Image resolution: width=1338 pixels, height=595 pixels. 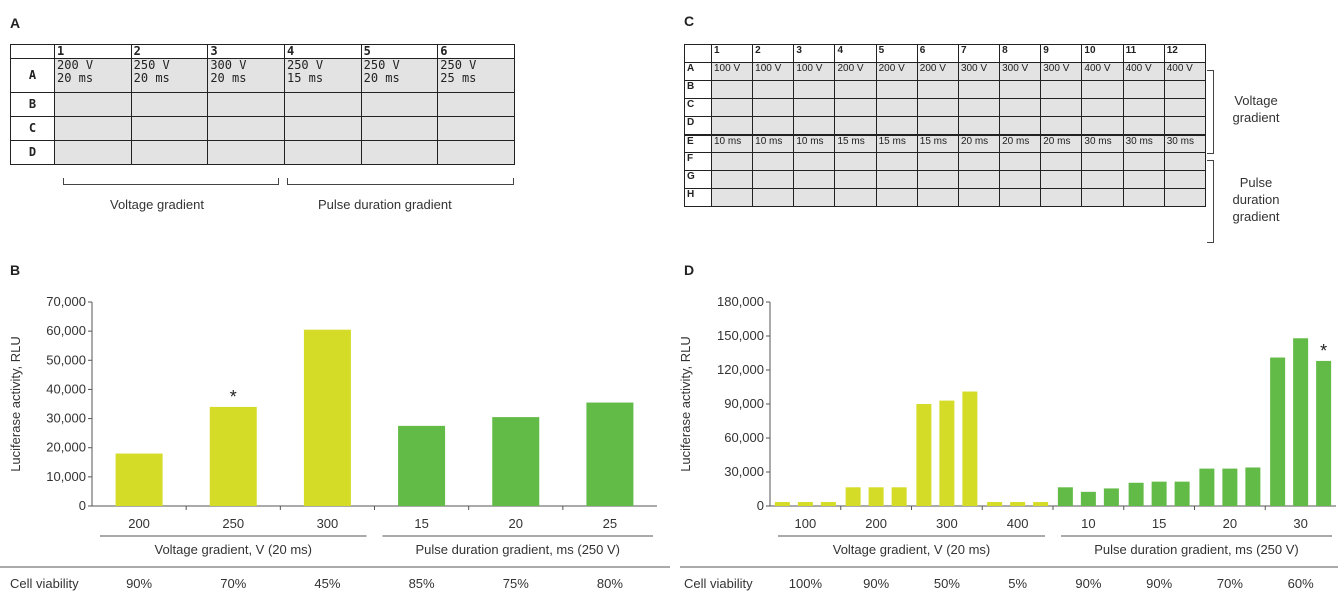 I want to click on x-tick-label: 20, so click(x=516, y=523).